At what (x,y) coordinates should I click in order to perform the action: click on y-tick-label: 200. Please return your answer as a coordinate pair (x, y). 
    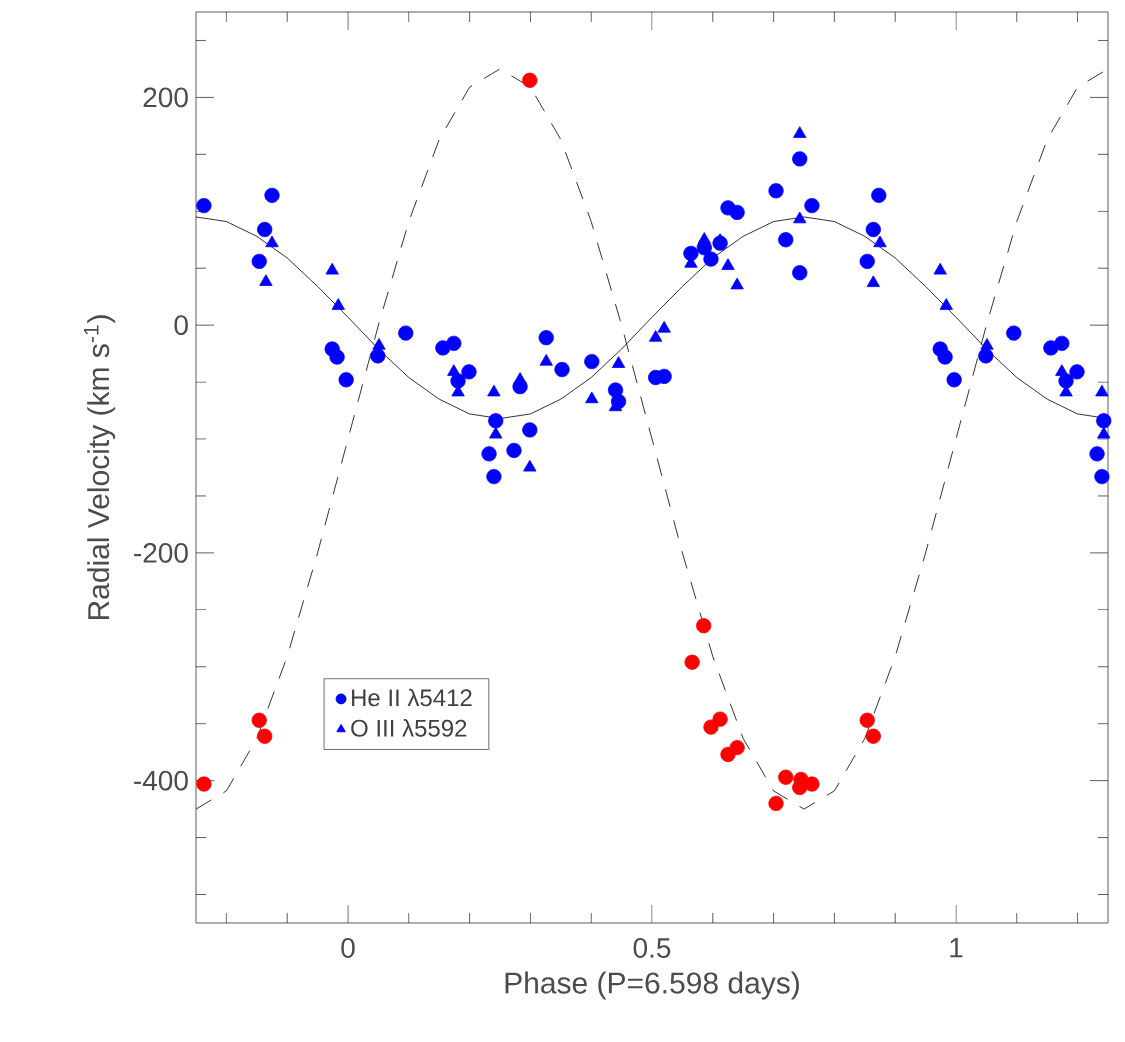
    Looking at the image, I should click on (165, 97).